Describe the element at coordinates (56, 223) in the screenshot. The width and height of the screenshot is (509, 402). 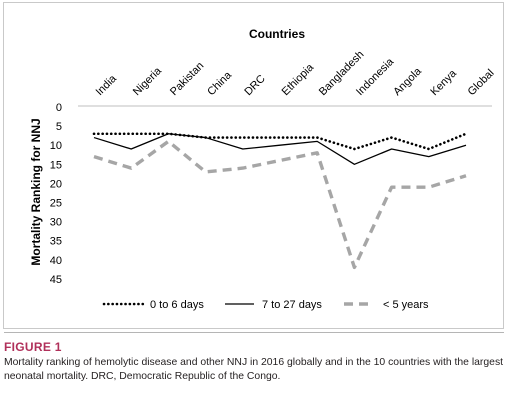
I see `y-tick-label: 30` at that location.